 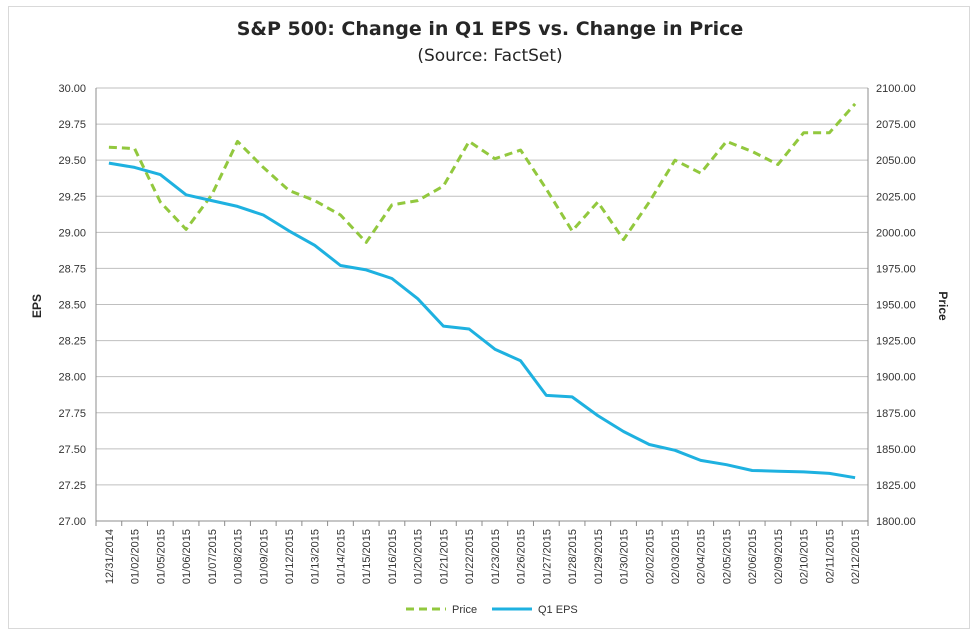 I want to click on y-left-tick-label: 27.75, so click(x=72, y=414).